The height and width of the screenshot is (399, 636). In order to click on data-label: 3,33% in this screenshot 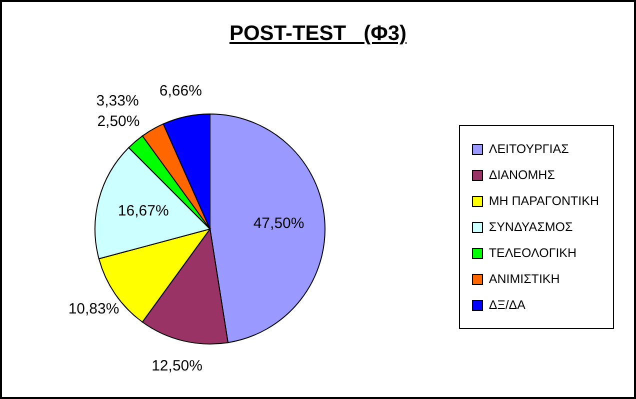, I will do `click(117, 101)`.